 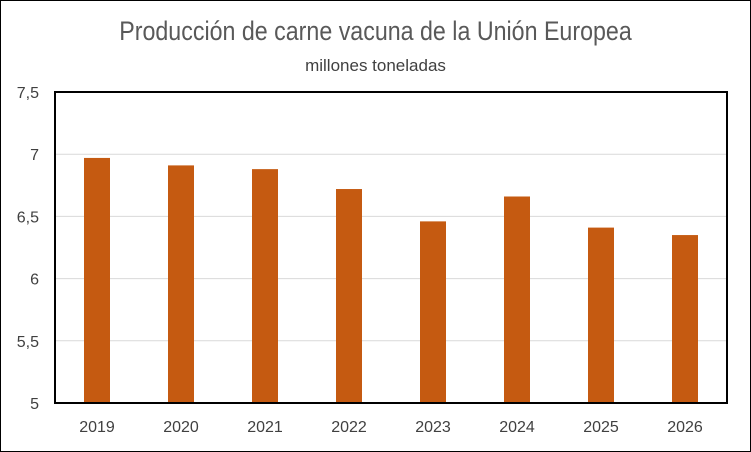 What do you see at coordinates (34, 155) in the screenshot?
I see `y-tick-label: 7` at bounding box center [34, 155].